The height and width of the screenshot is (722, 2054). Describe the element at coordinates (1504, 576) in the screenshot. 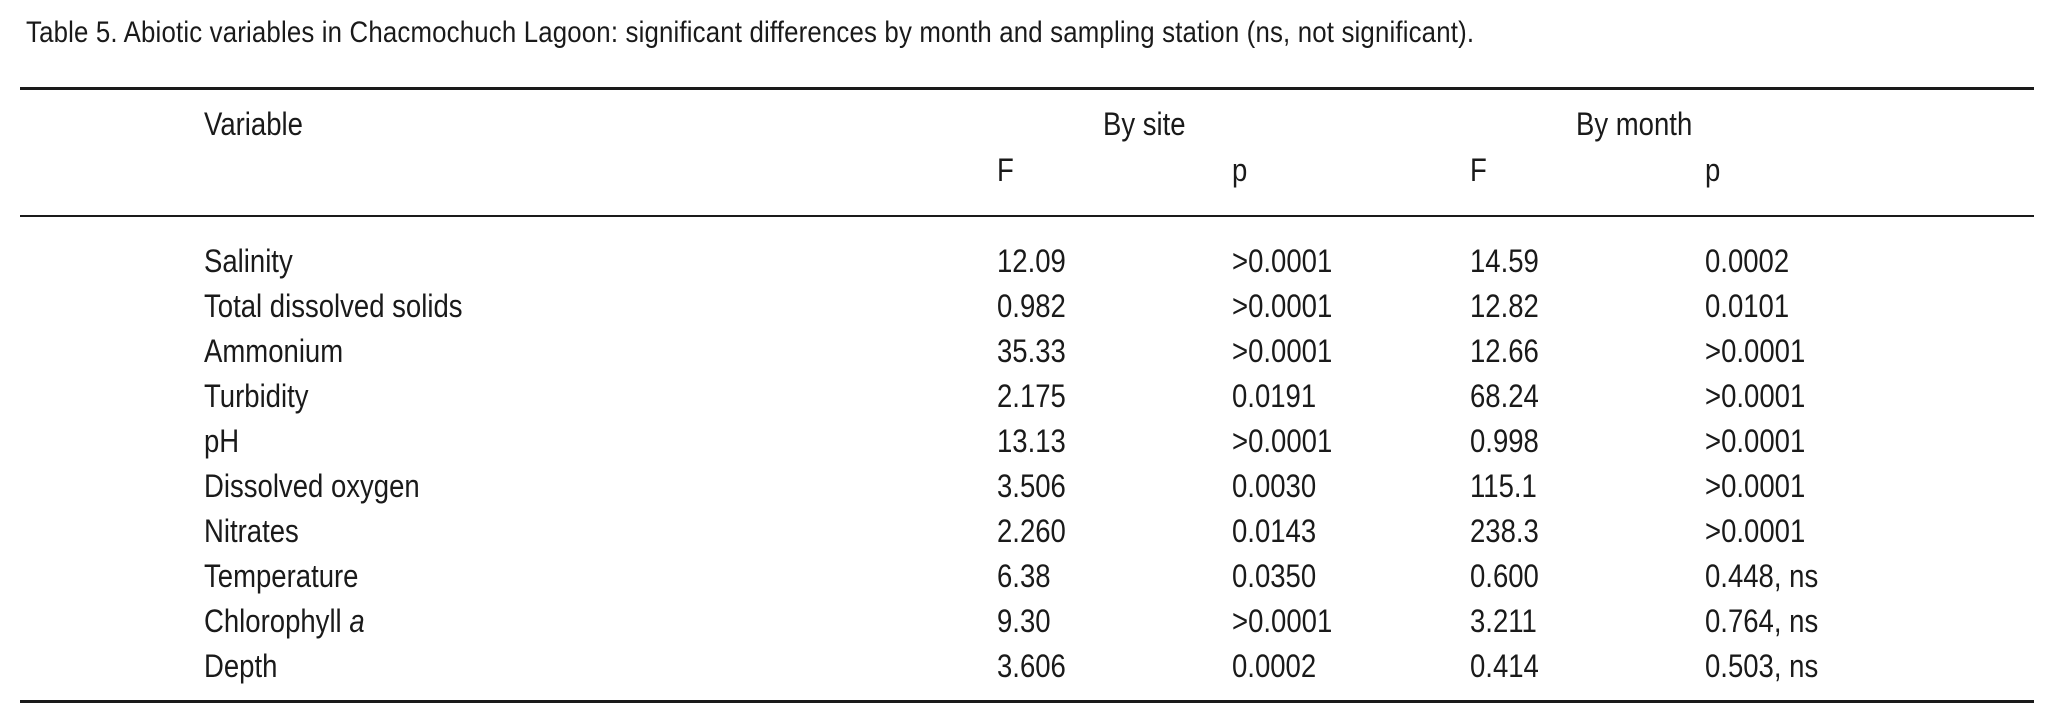

I see `month-f-cell: 0.600` at that location.